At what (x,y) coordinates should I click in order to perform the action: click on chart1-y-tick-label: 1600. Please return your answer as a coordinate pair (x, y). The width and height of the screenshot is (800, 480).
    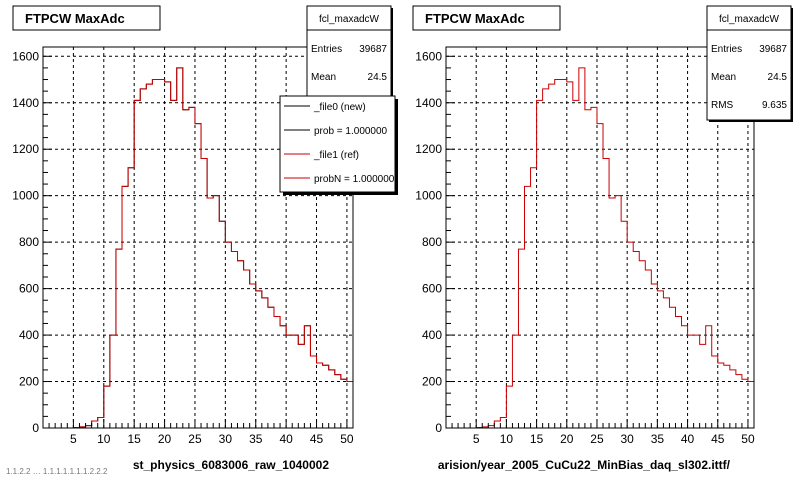
    Looking at the image, I should click on (428, 56).